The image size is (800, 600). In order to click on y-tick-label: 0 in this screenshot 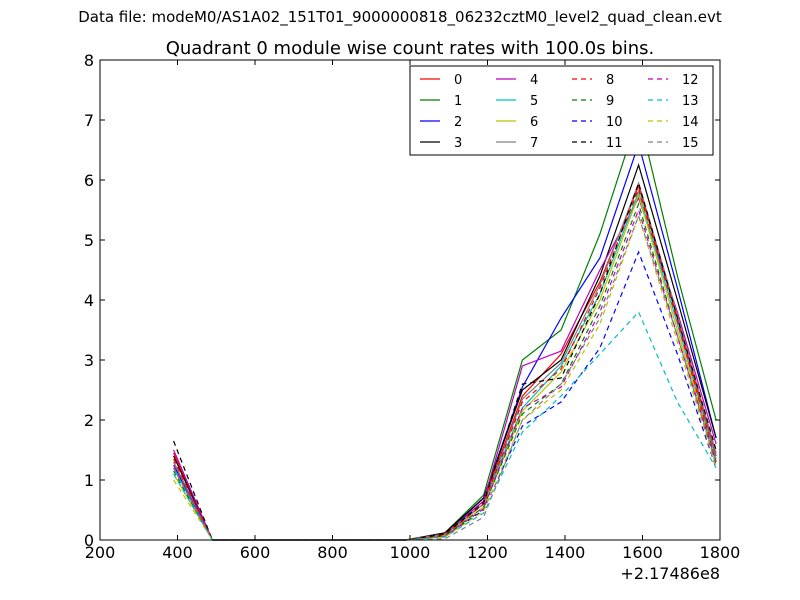, I will do `click(89, 540)`.